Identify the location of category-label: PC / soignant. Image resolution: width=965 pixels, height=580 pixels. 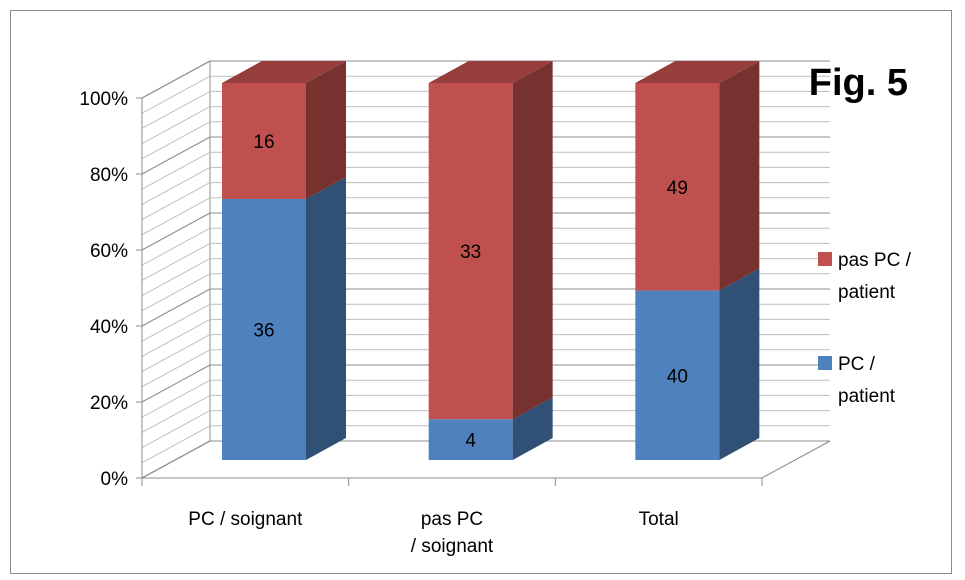
(245, 519).